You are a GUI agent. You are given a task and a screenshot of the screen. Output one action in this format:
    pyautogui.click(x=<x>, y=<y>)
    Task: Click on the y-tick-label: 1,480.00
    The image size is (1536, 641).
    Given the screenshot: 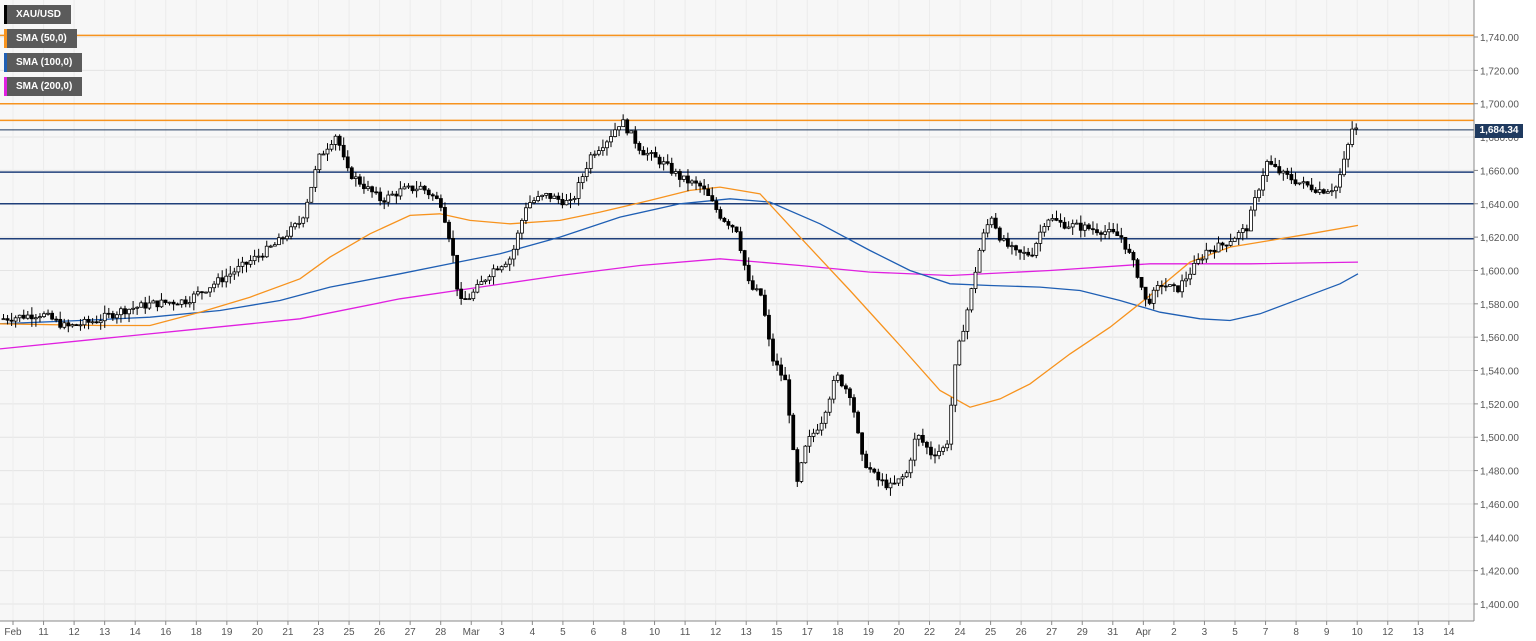 What is the action you would take?
    pyautogui.click(x=1499, y=472)
    